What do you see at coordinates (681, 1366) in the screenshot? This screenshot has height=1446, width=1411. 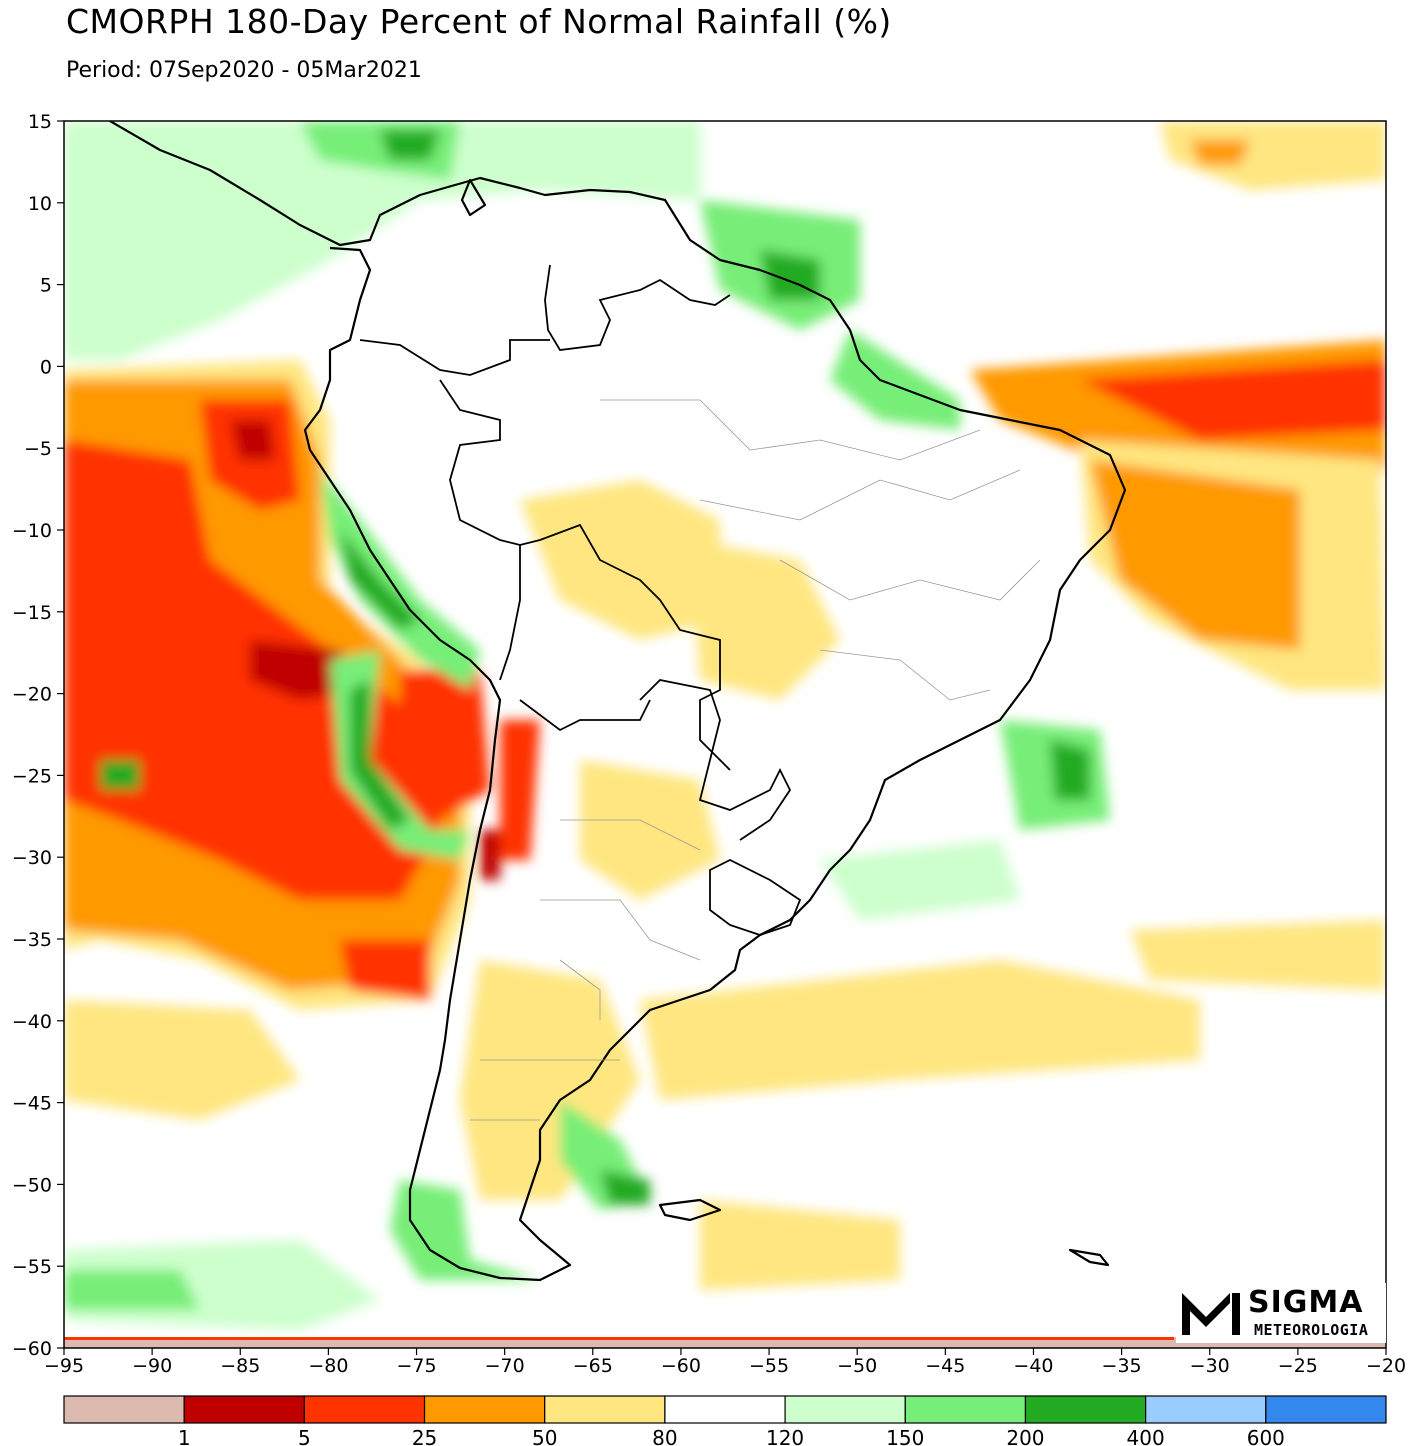 I see `x-tick-label: −60` at bounding box center [681, 1366].